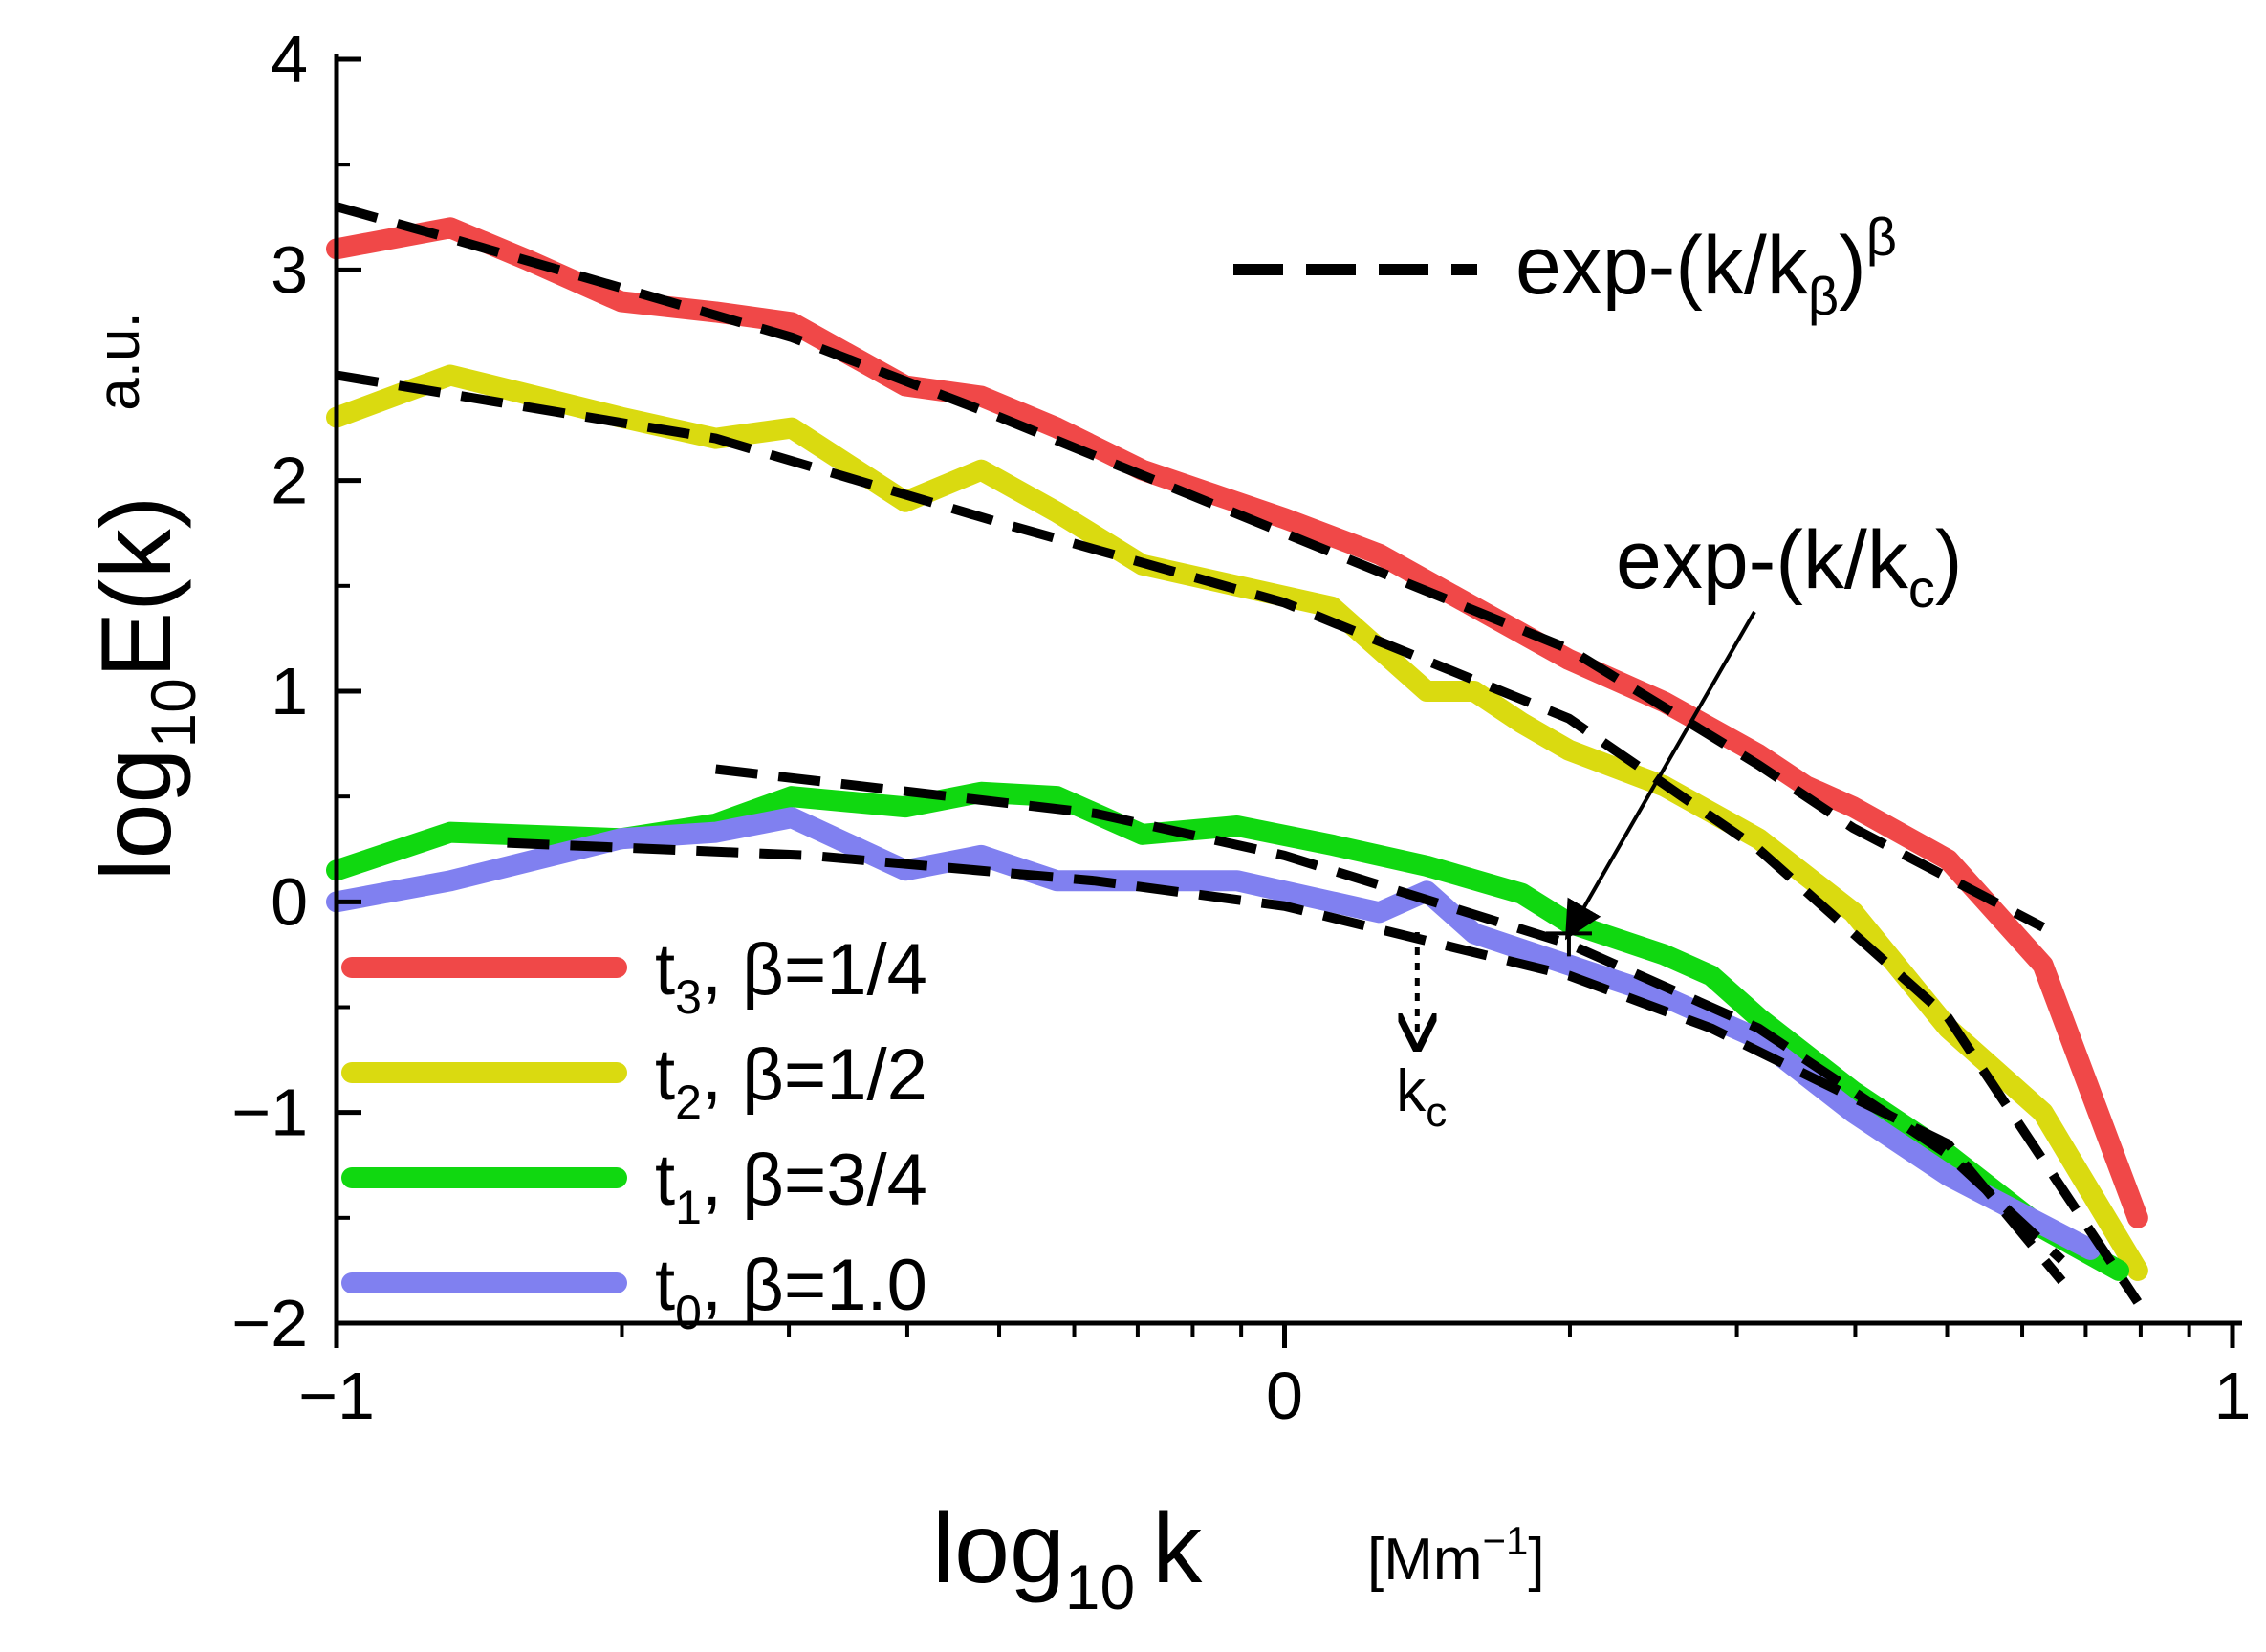 This screenshot has width=2266, height=1652. I want to click on y-label-rest: E(k), so click(136, 587).